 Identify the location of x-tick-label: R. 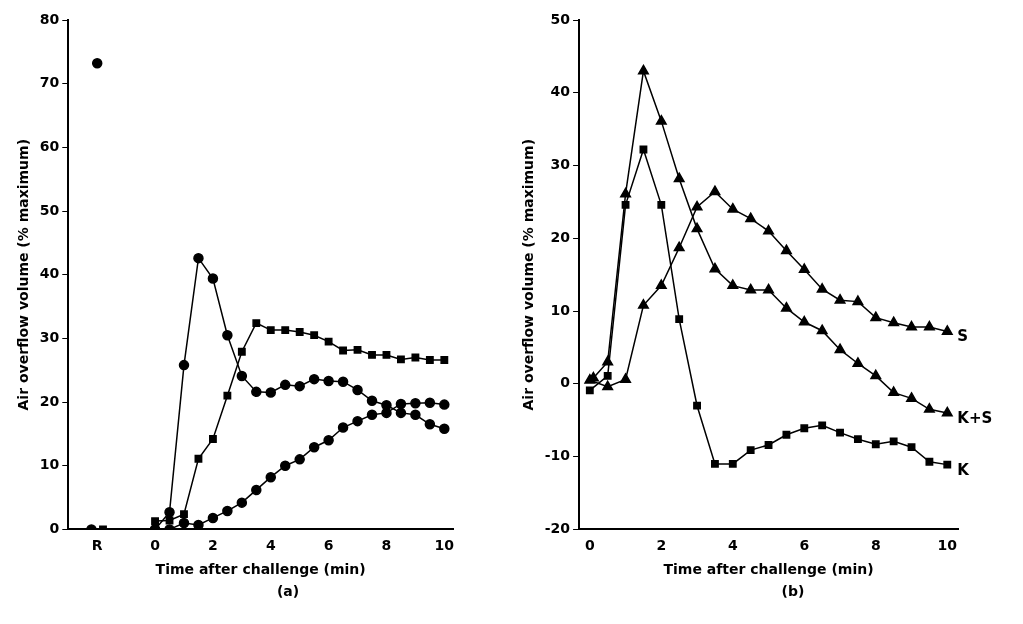
(97, 545).